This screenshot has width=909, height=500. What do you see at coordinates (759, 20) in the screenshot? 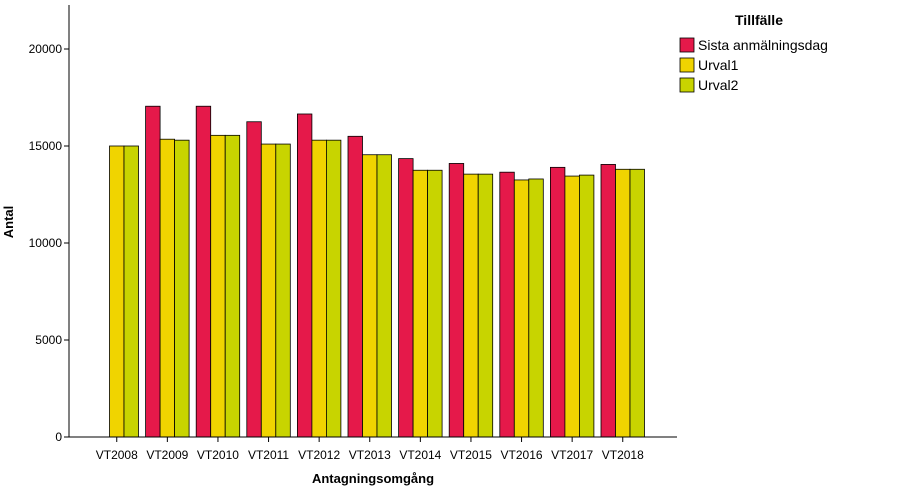
I see `legend-title: Tillfälle` at bounding box center [759, 20].